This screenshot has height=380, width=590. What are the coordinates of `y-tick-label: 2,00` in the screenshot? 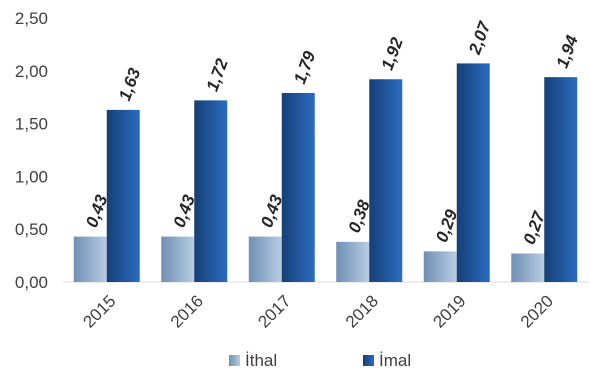 It's located at (31, 71).